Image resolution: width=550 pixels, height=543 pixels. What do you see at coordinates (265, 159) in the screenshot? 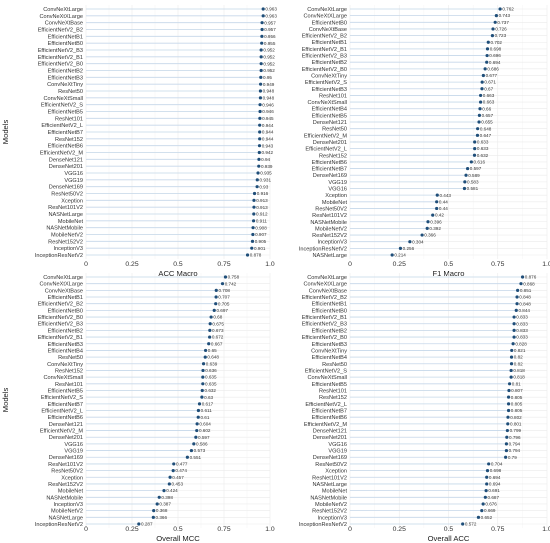
I see `data-label: 0.94` at bounding box center [265, 159].